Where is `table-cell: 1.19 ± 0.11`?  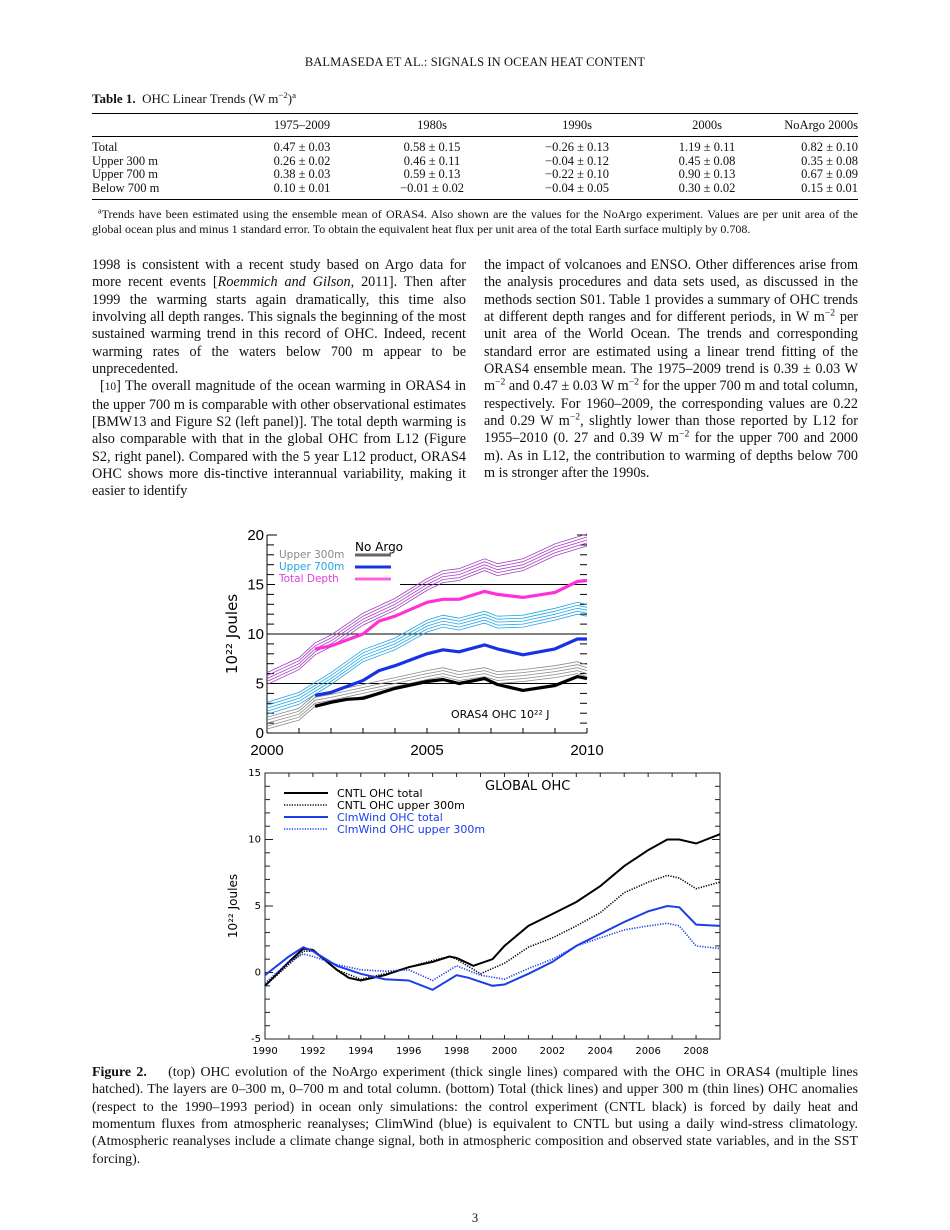 table-cell: 1.19 ± 0.11 is located at coordinates (707, 147).